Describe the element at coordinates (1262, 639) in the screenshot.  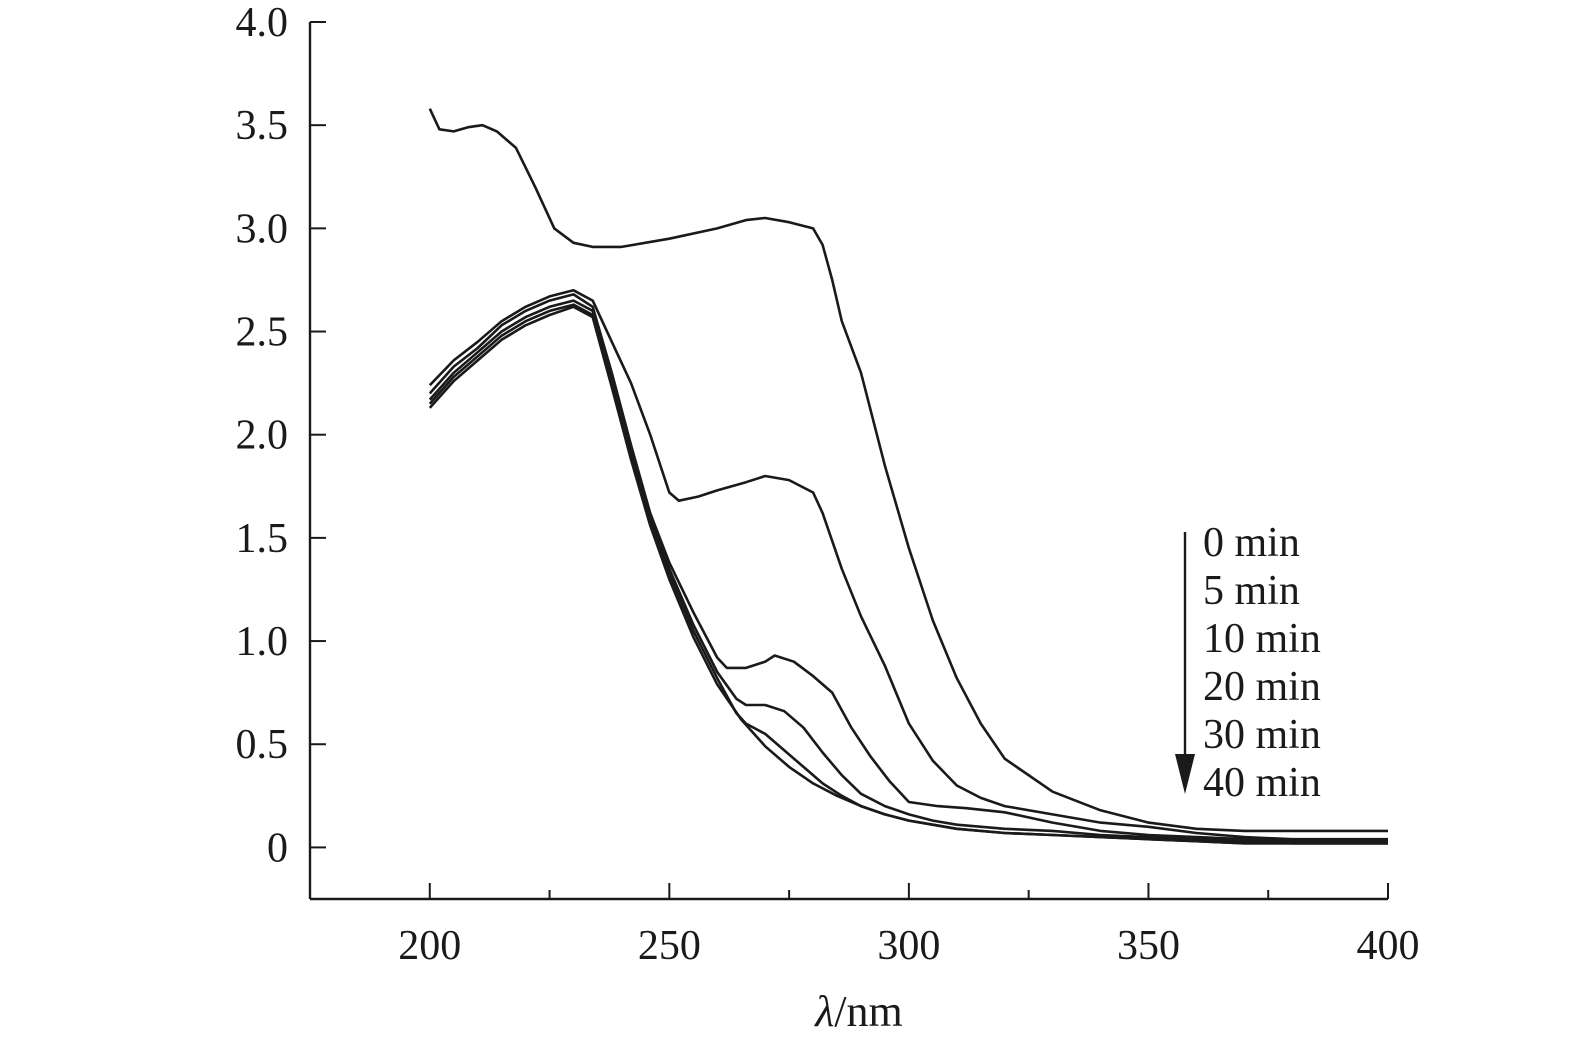
I see `legend-label: 10 min` at that location.